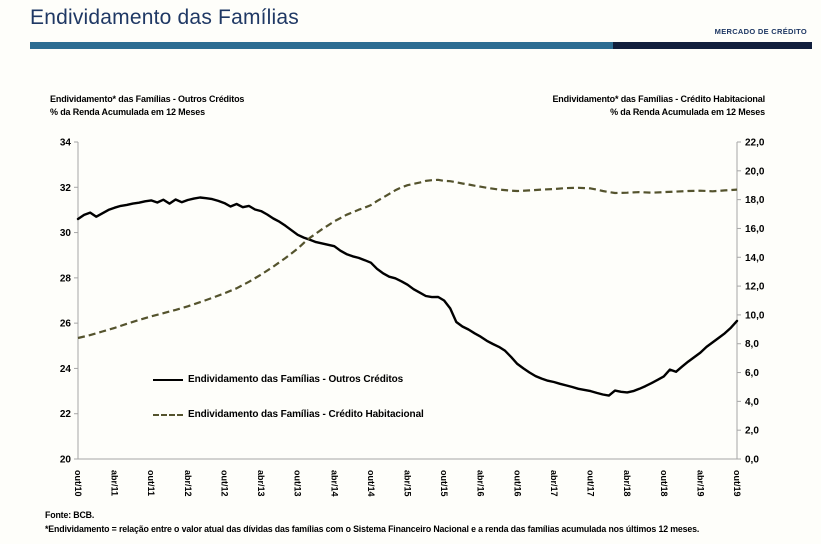 Image resolution: width=821 pixels, height=544 pixels. What do you see at coordinates (737, 483) in the screenshot?
I see `x-axis-tick-label: out/19` at bounding box center [737, 483].